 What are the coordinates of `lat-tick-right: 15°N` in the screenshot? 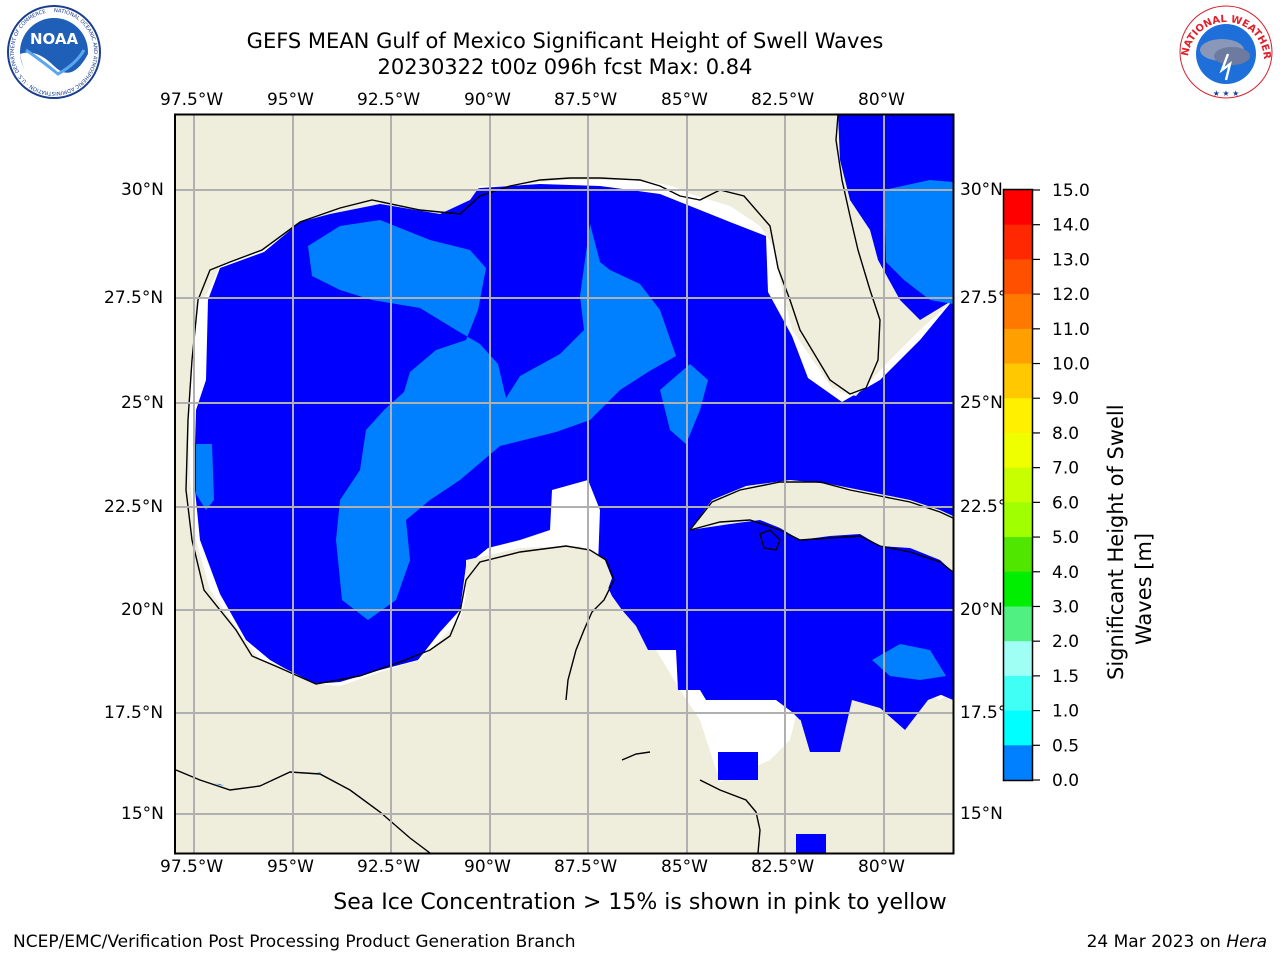 It's located at (981, 814).